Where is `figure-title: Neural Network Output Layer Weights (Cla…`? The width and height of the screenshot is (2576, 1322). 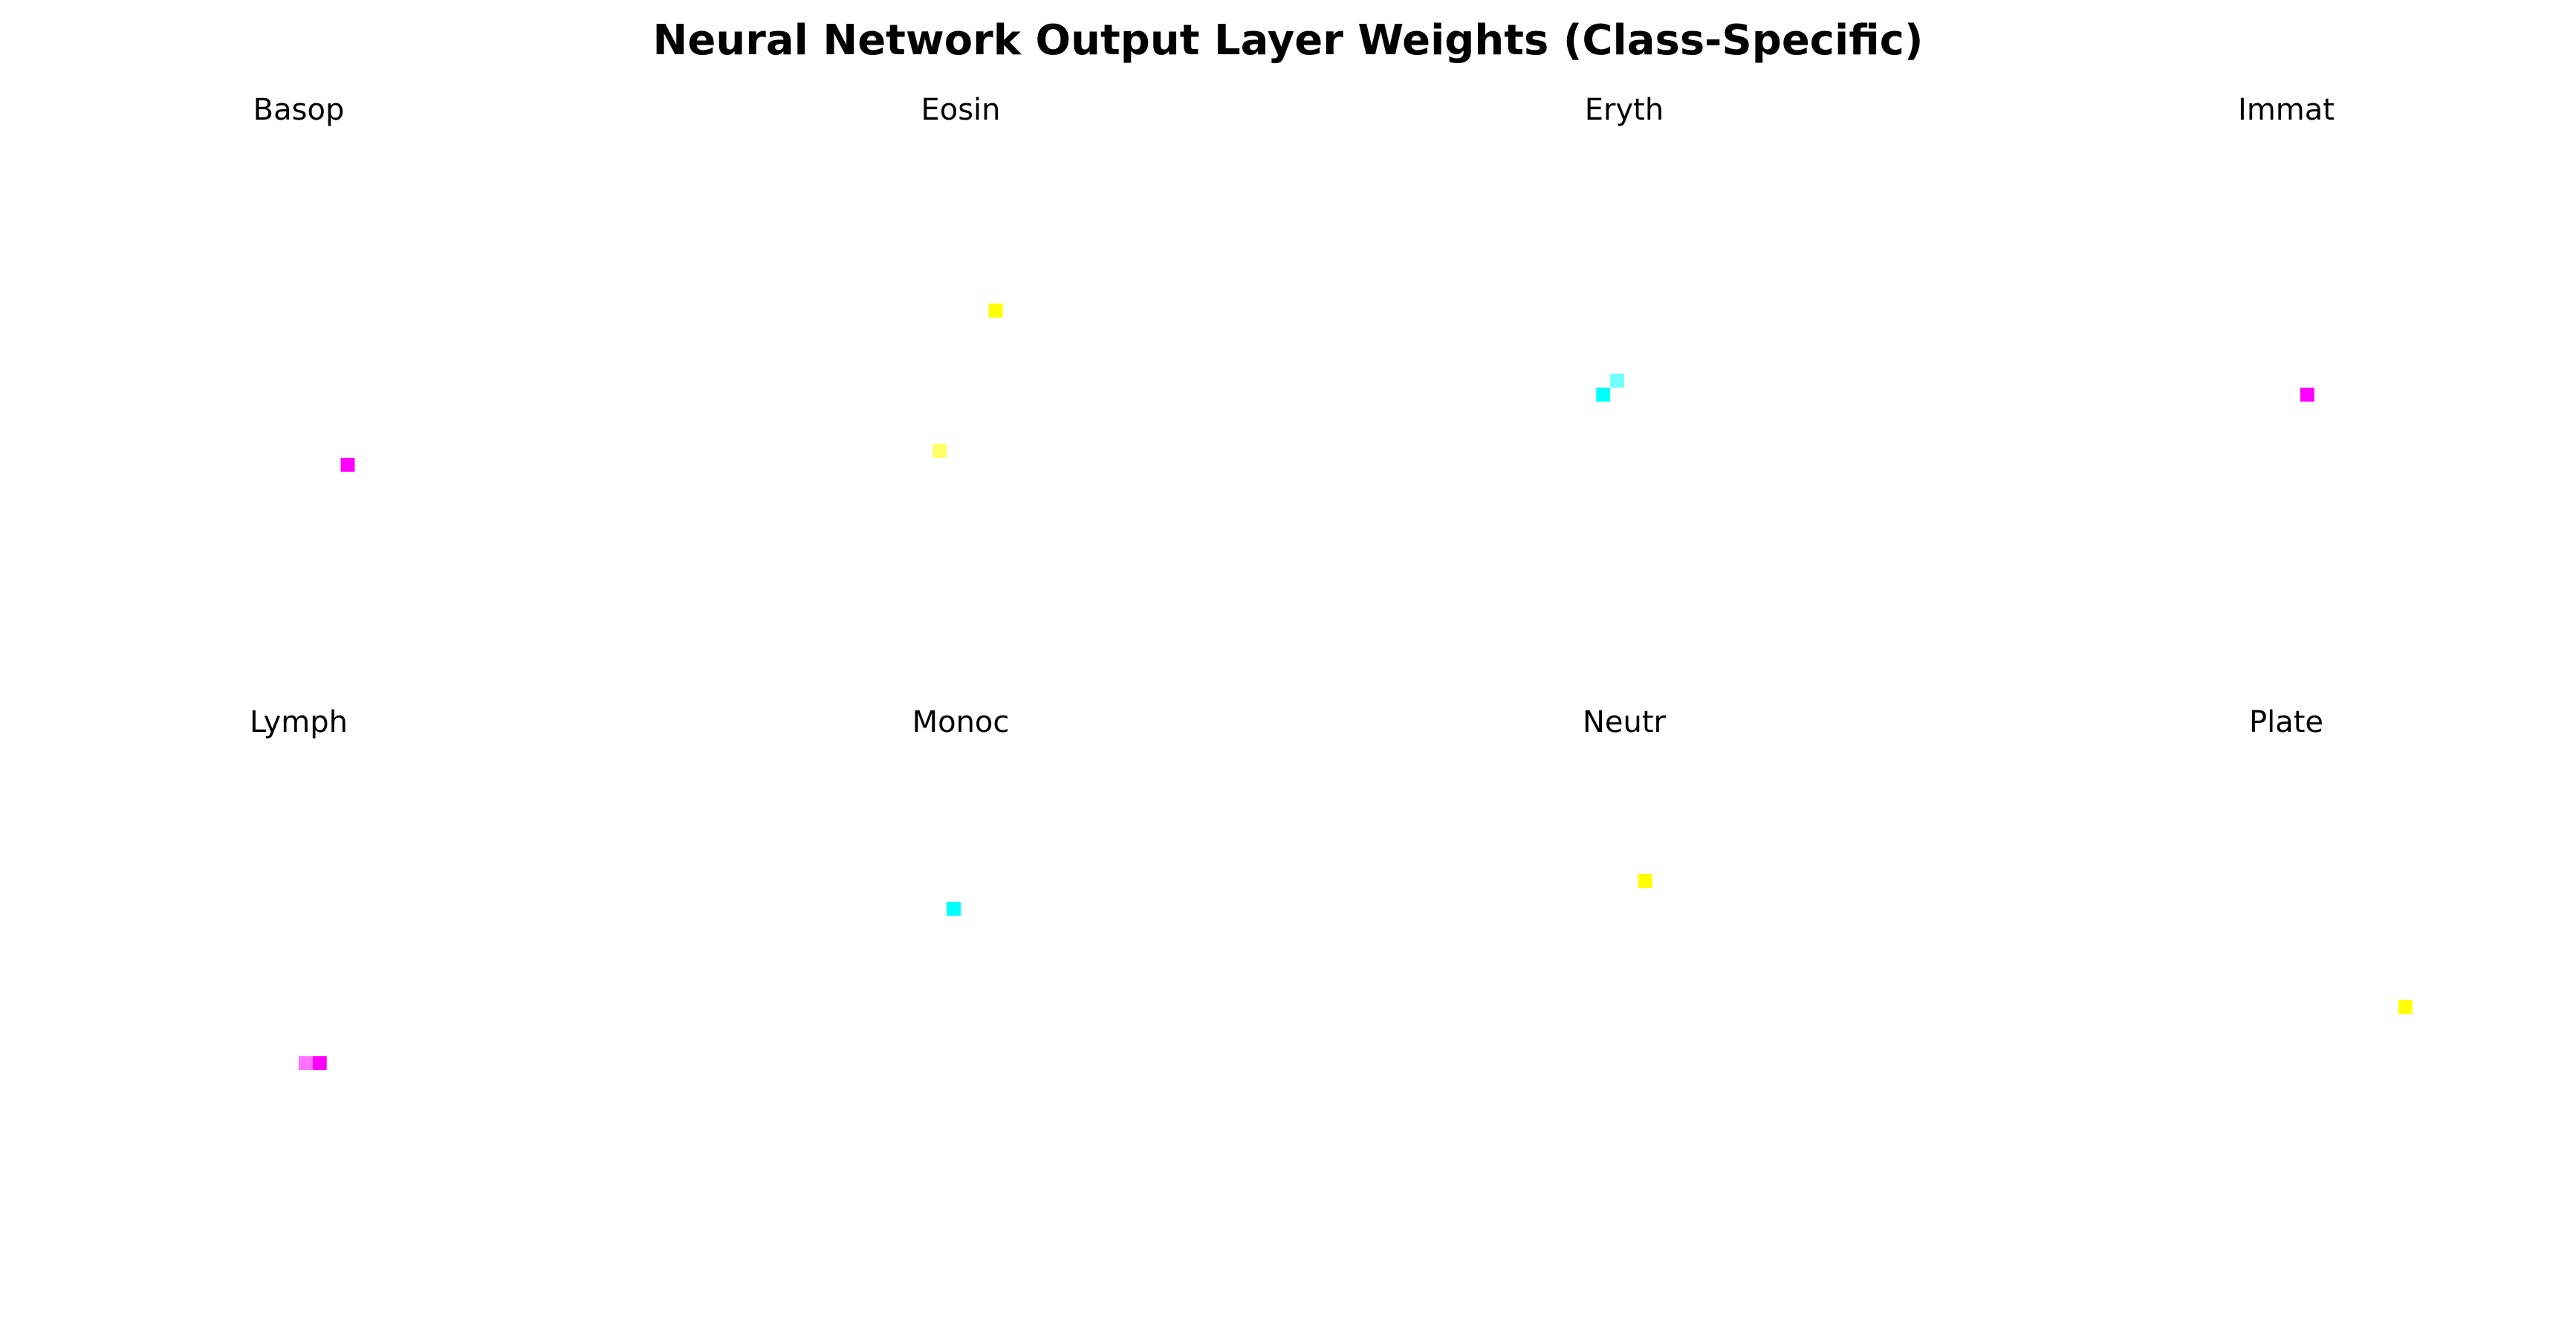
figure-title: Neural Network Output Layer Weights (Cla… is located at coordinates (1288, 40).